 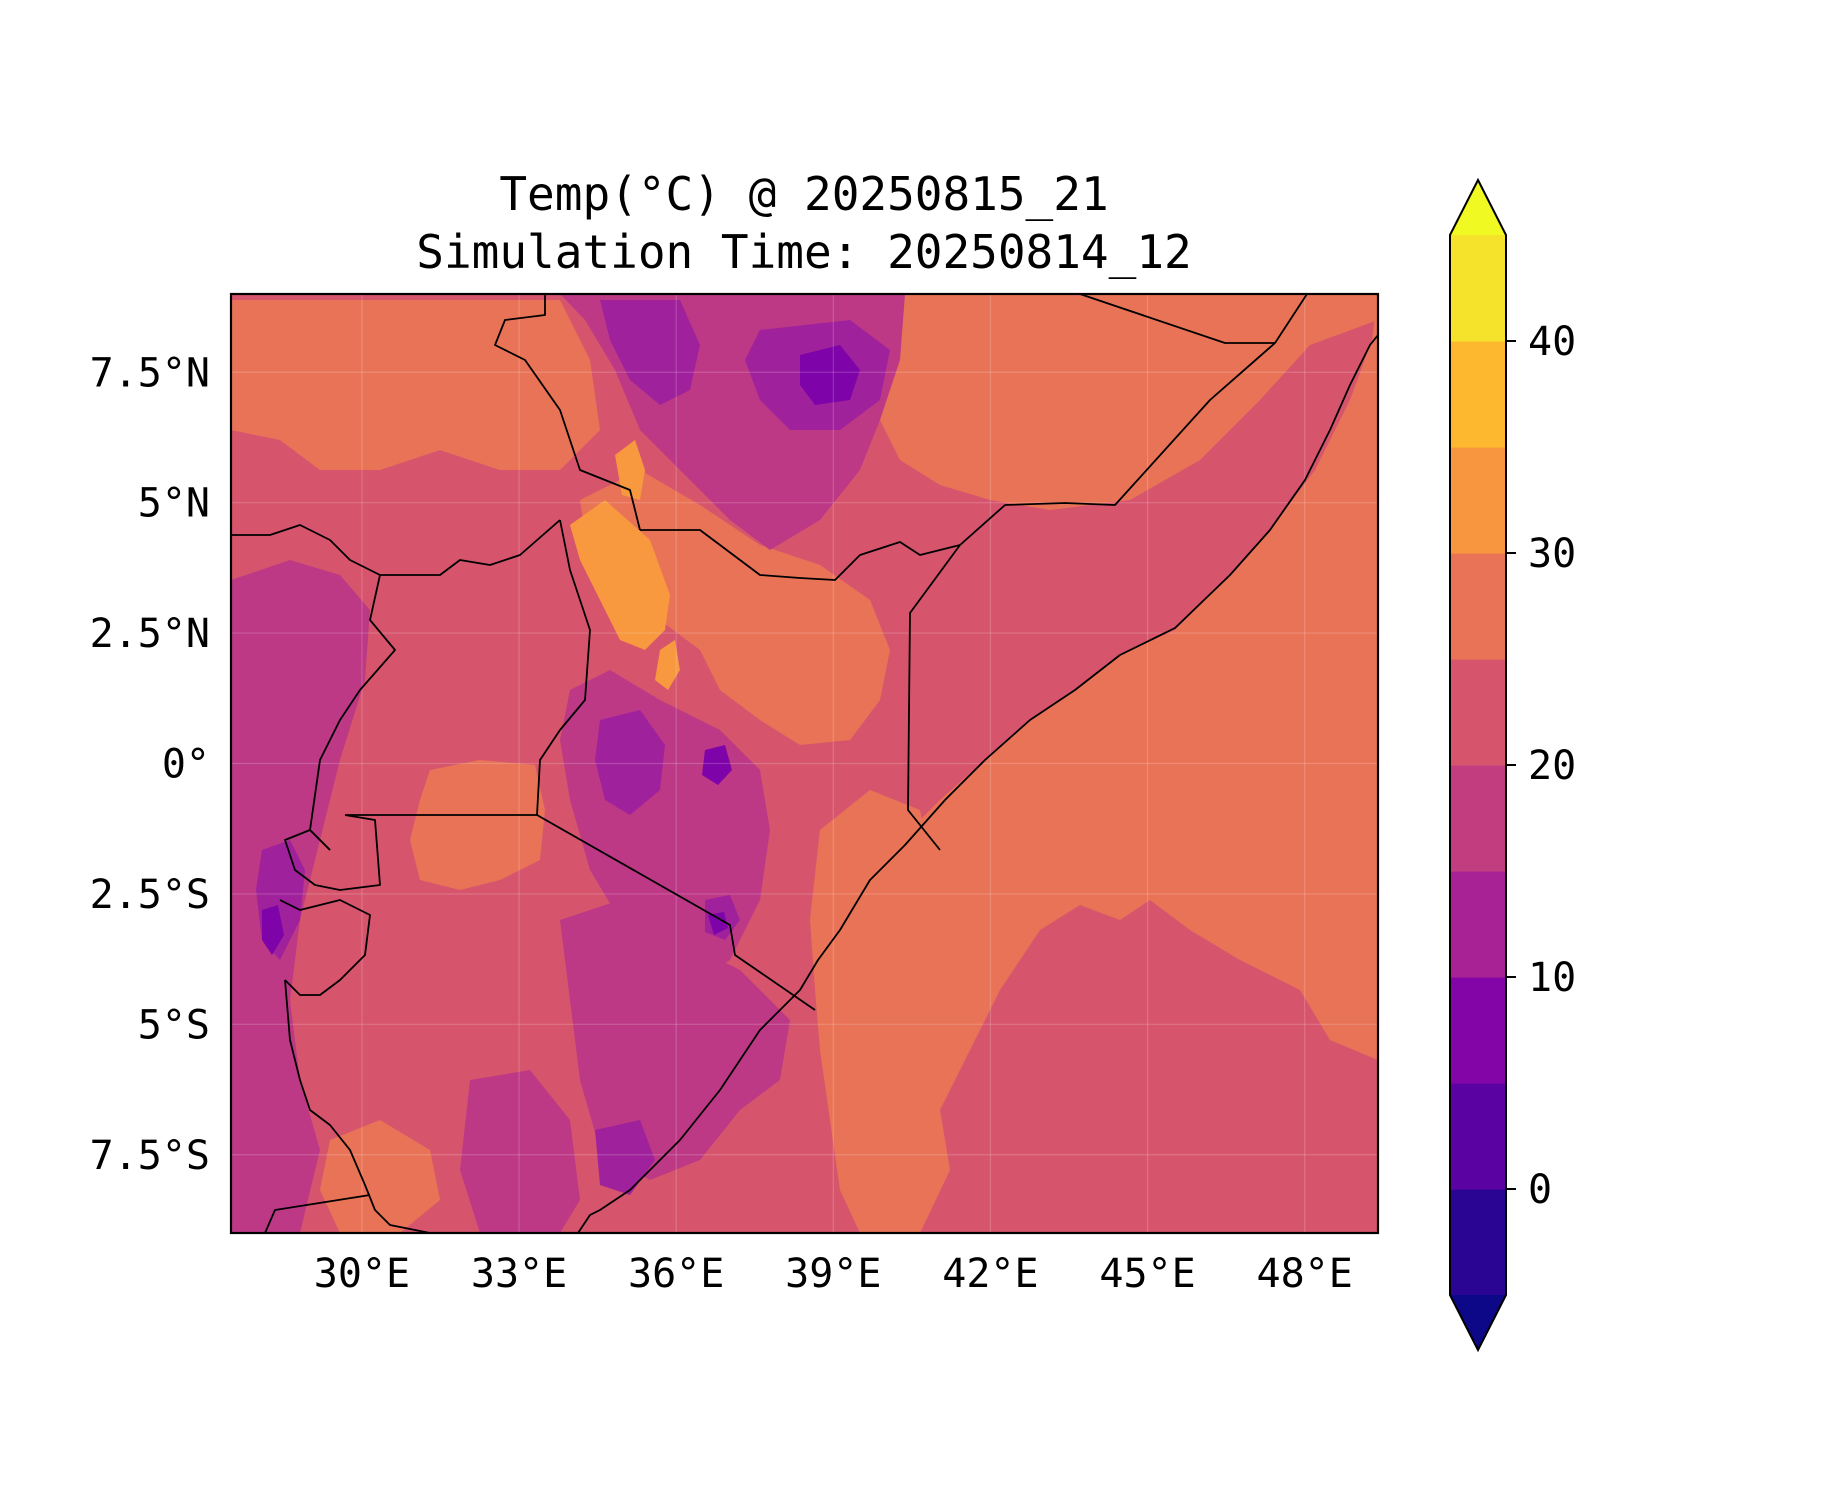 What do you see at coordinates (718, 923) in the screenshot?
I see `coldest-zone-kilimanjaro-peak` at bounding box center [718, 923].